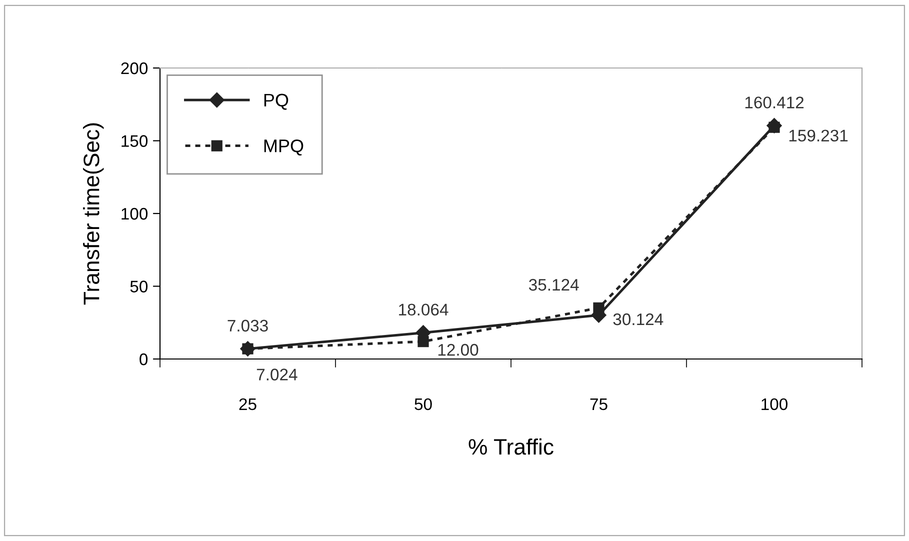  What do you see at coordinates (458, 350) in the screenshot?
I see `data-label: 12.00` at bounding box center [458, 350].